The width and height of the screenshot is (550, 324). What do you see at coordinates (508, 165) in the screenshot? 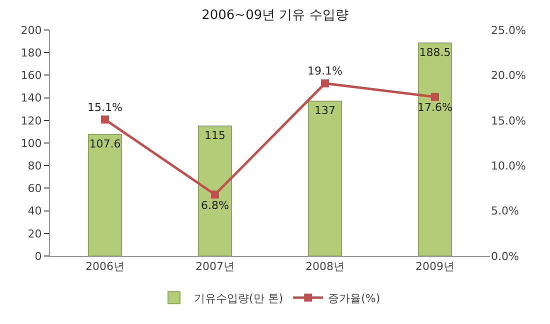
I see `y2-tick-label: 10.0%` at bounding box center [508, 165].